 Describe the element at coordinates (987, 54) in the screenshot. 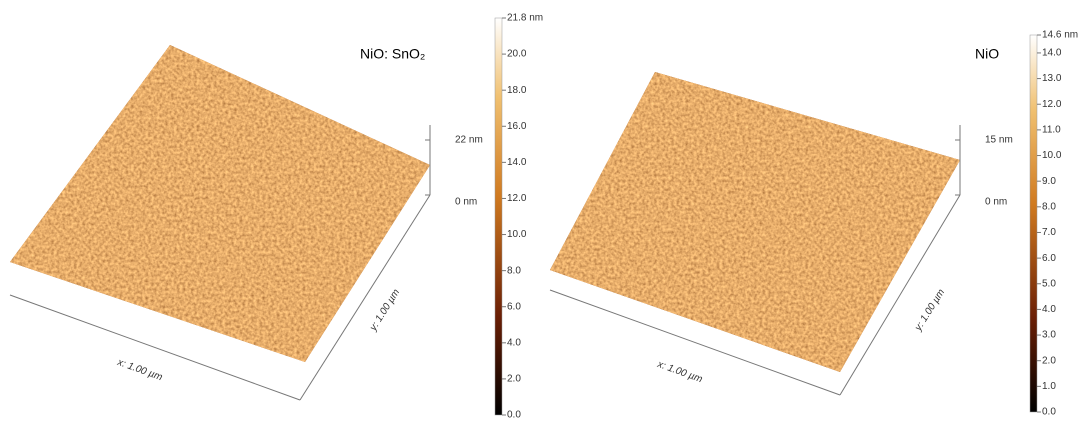

I see `sample-label: NiO` at that location.